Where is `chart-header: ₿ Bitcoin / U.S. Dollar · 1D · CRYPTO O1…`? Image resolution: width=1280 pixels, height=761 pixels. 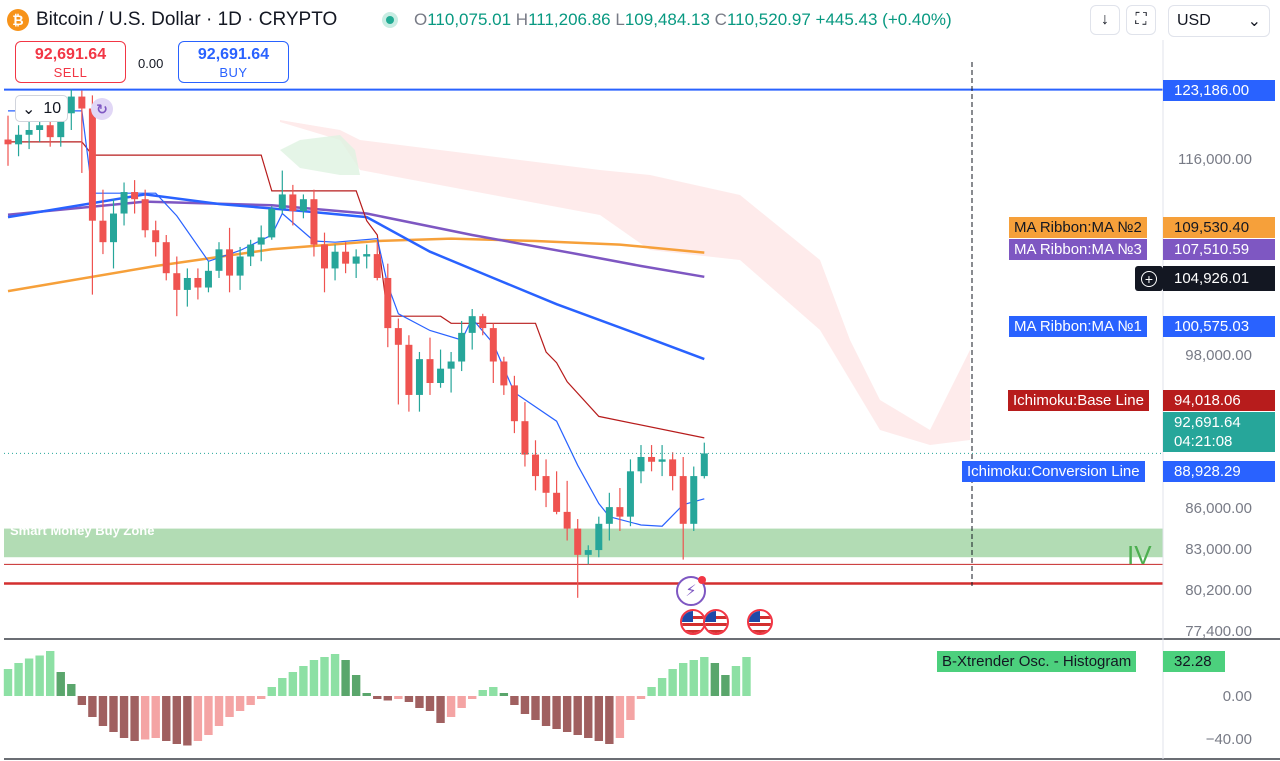
chart-header: ₿ Bitcoin / U.S. Dollar · 1D · CRYPTO O1… is located at coordinates (640, 20).